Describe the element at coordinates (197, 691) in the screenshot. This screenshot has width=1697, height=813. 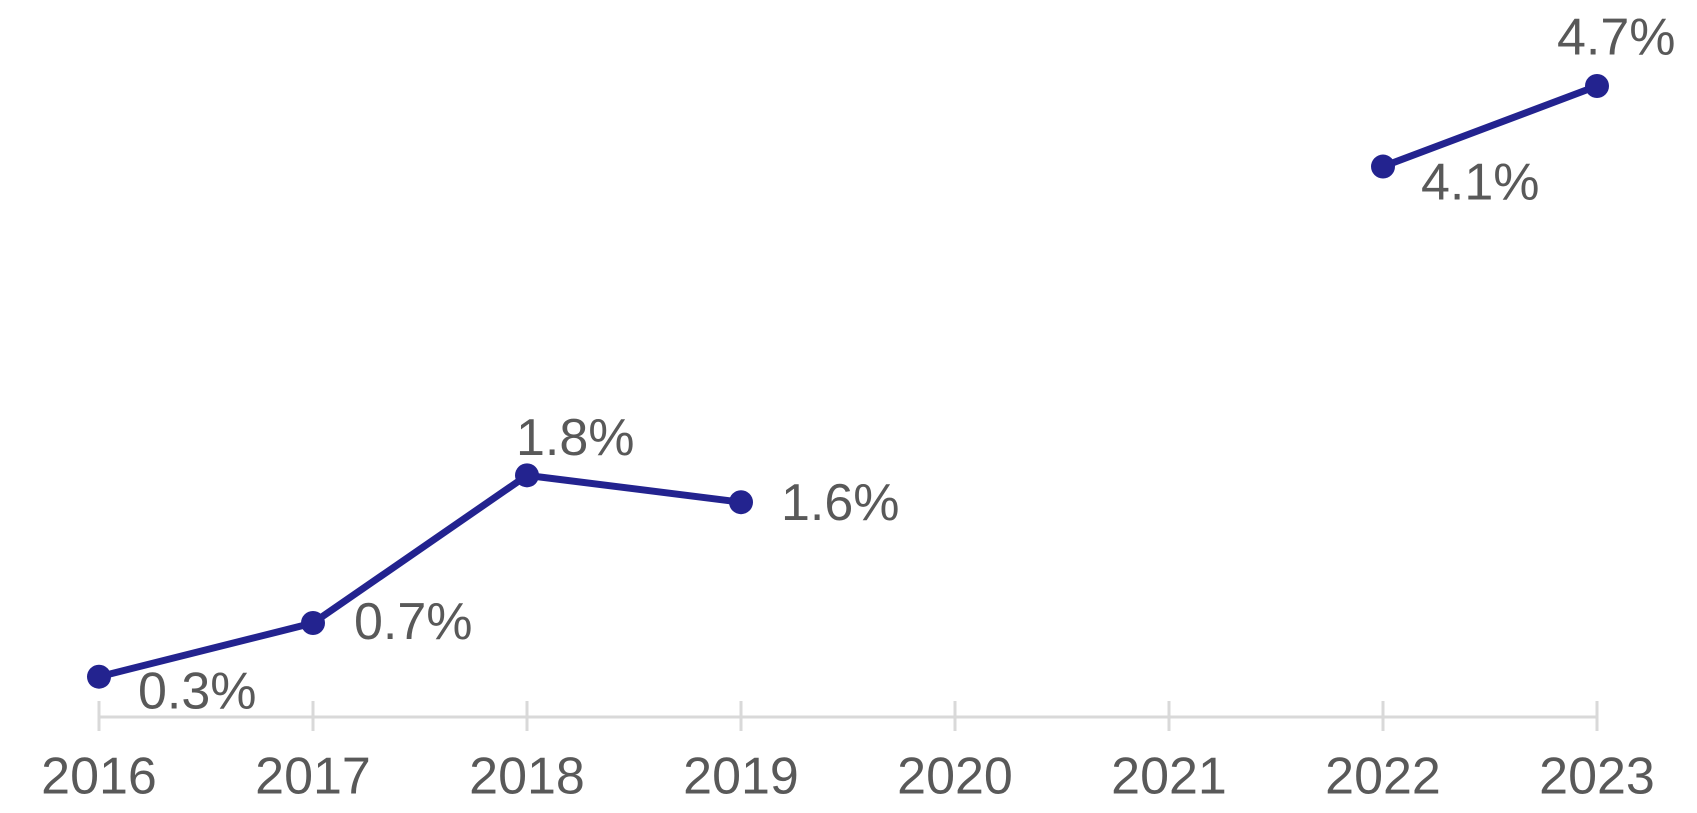
I see `value-label: 0.3%` at that location.